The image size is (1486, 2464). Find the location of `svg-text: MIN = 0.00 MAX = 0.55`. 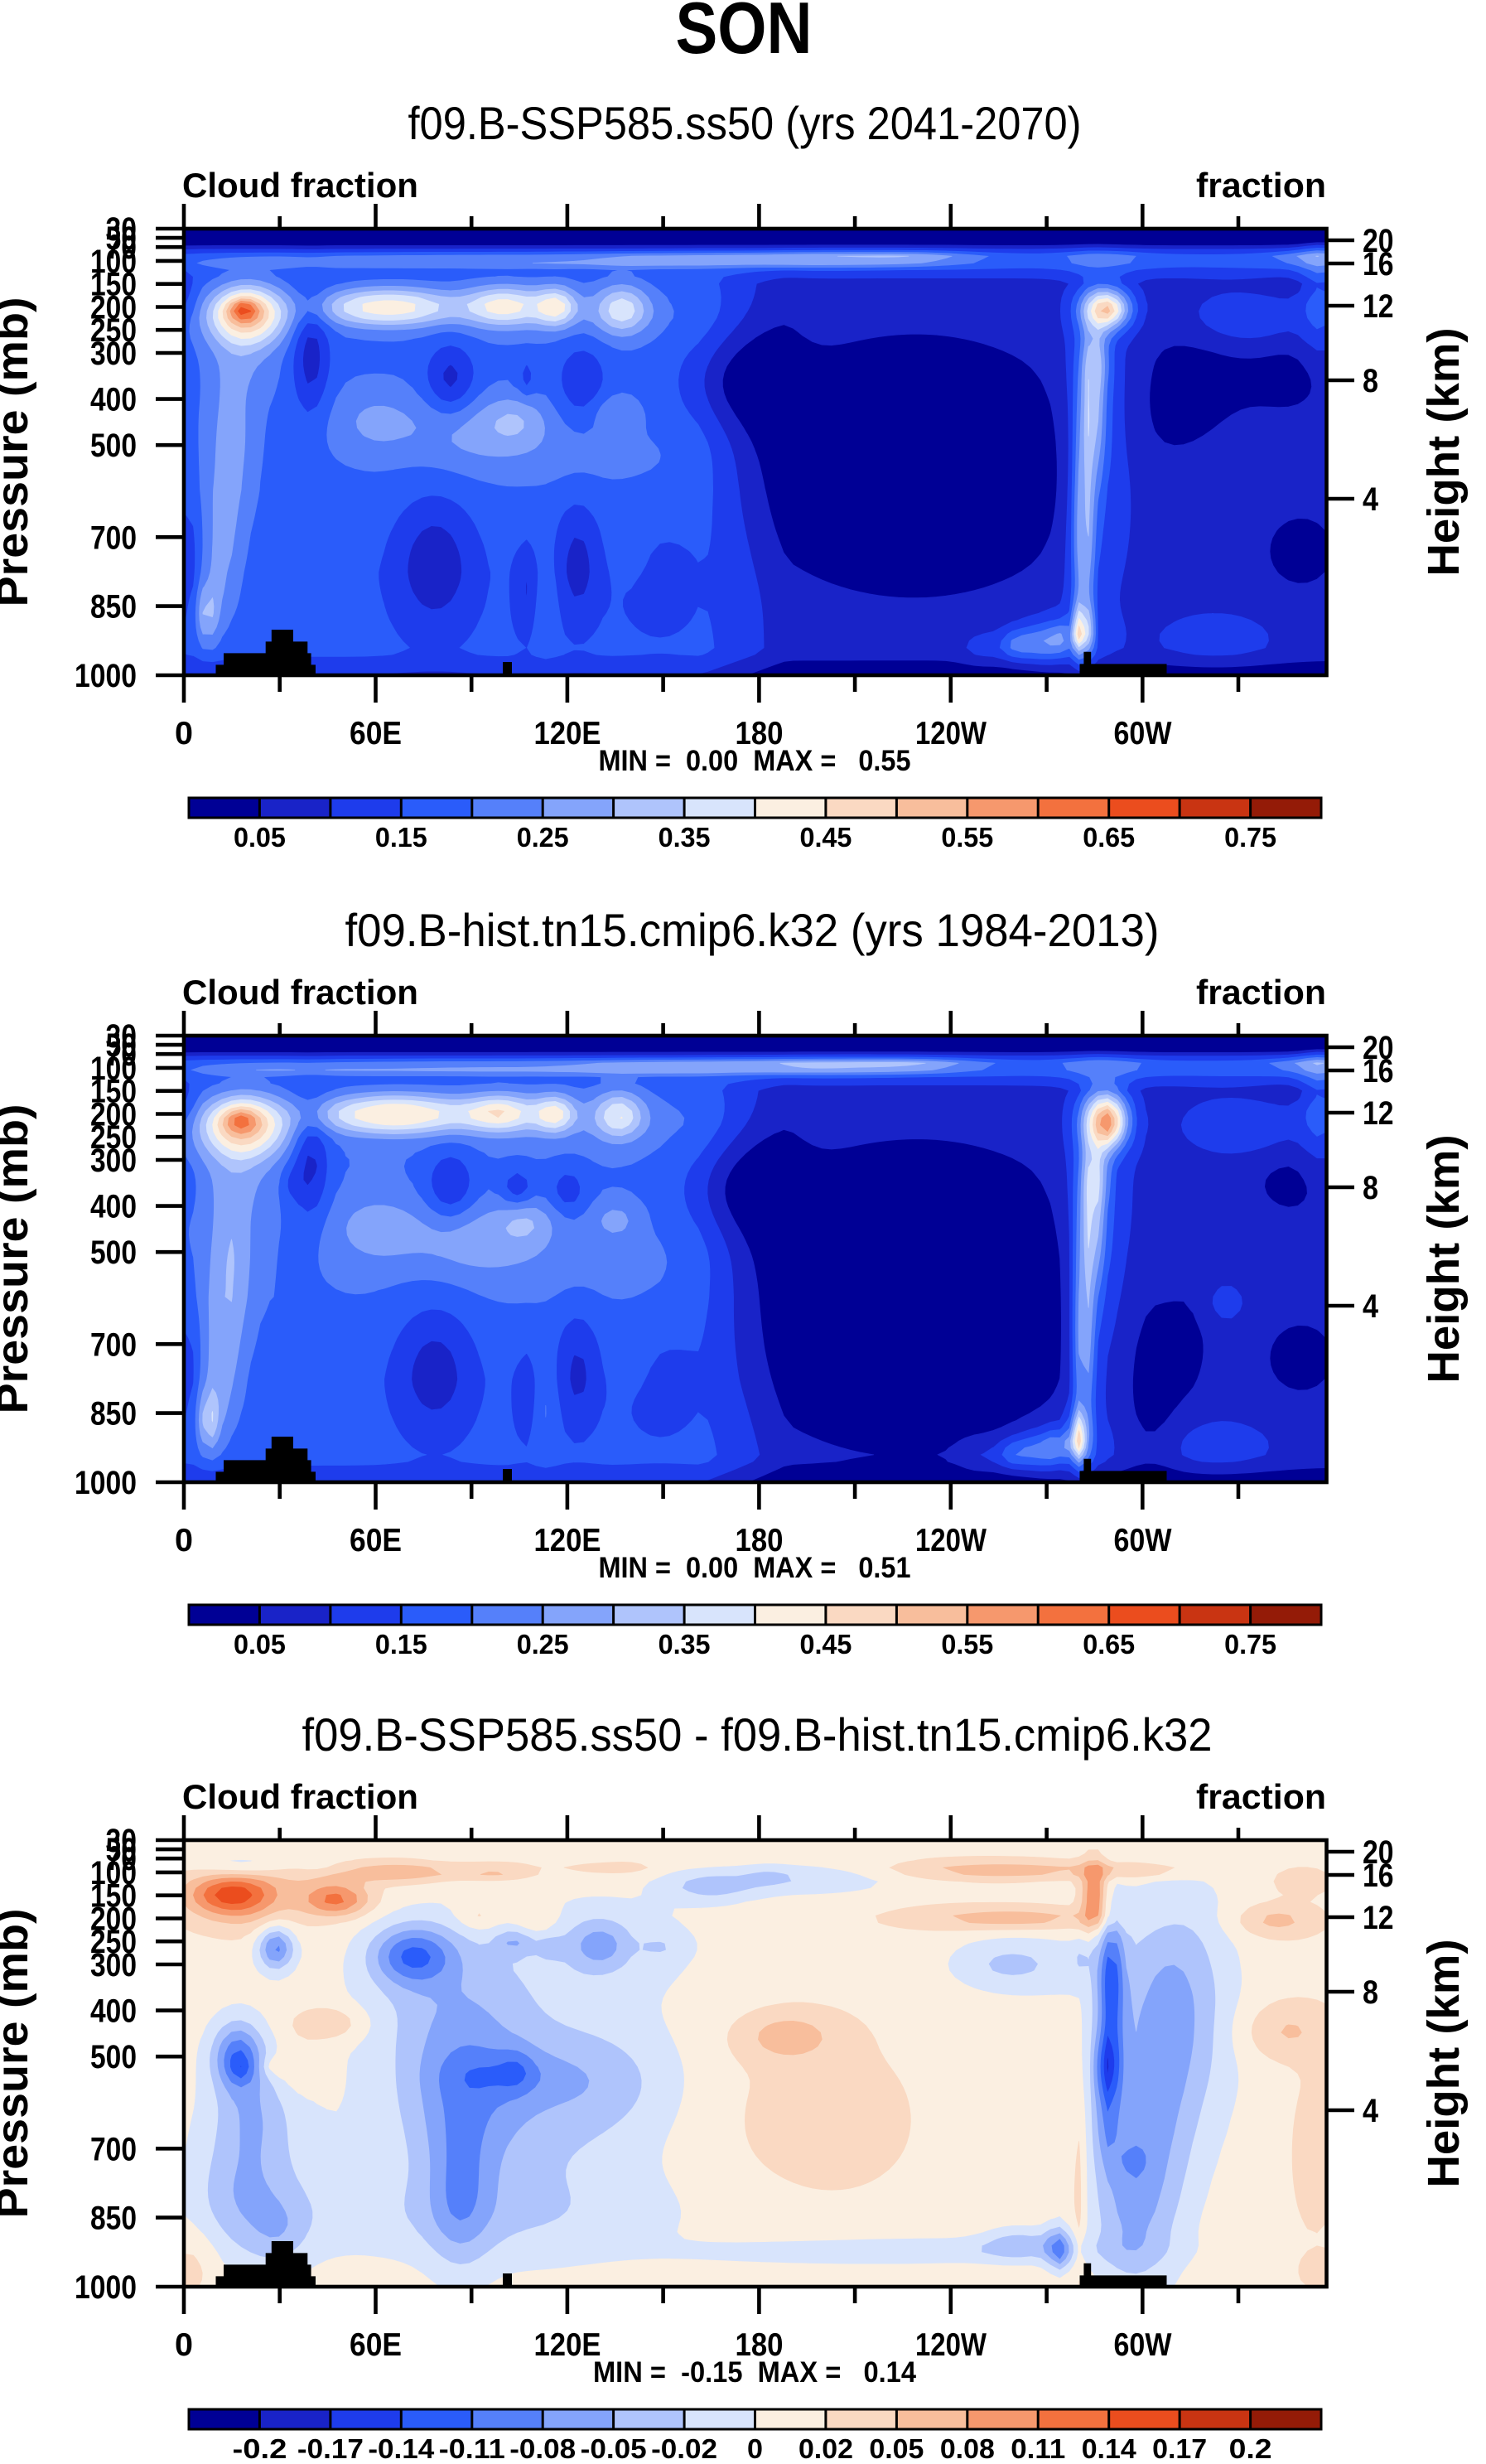

svg-text: MIN = 0.00 MAX = 0.55 is located at coordinates (755, 761).